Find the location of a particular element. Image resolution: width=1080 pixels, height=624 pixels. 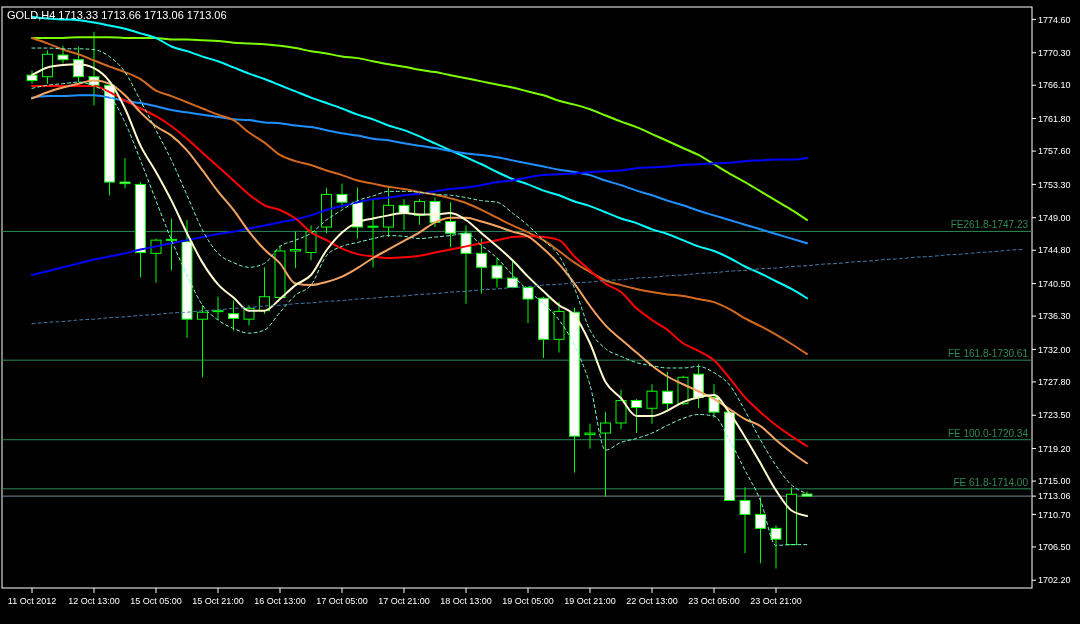

y-tick-label: 1732.00 is located at coordinates (1054, 349).